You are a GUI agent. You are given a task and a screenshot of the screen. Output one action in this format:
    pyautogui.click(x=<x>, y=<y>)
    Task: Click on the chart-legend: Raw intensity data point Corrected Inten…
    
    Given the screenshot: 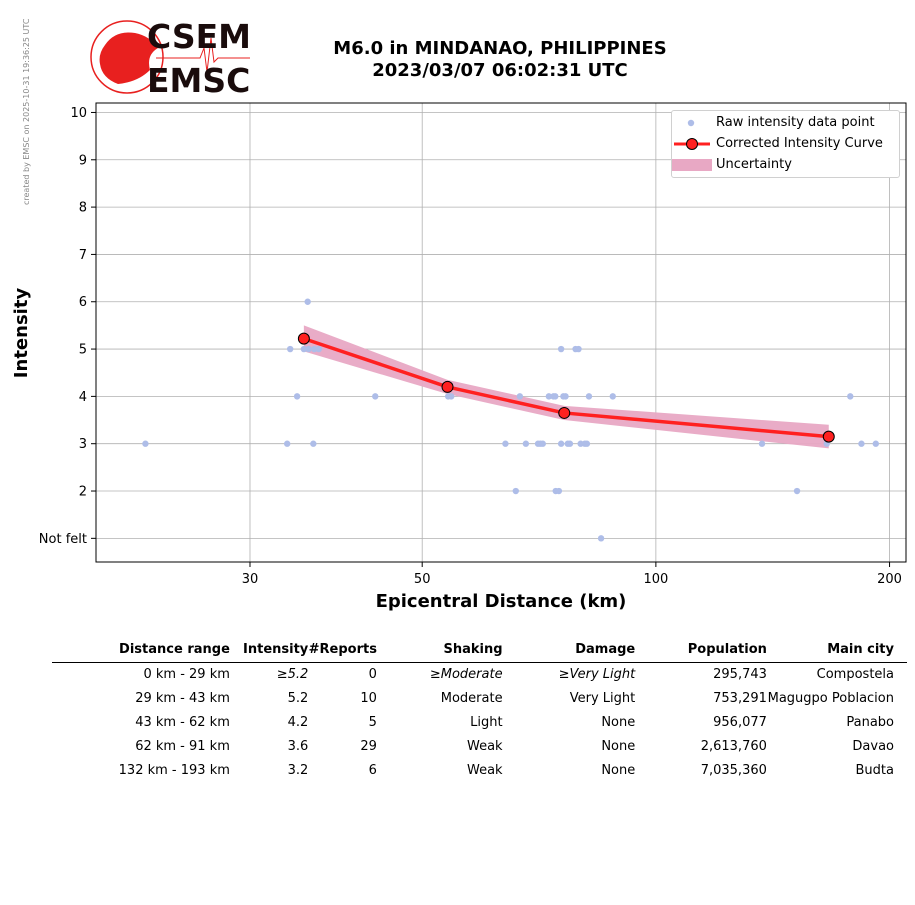 What is the action you would take?
    pyautogui.click(x=785, y=144)
    